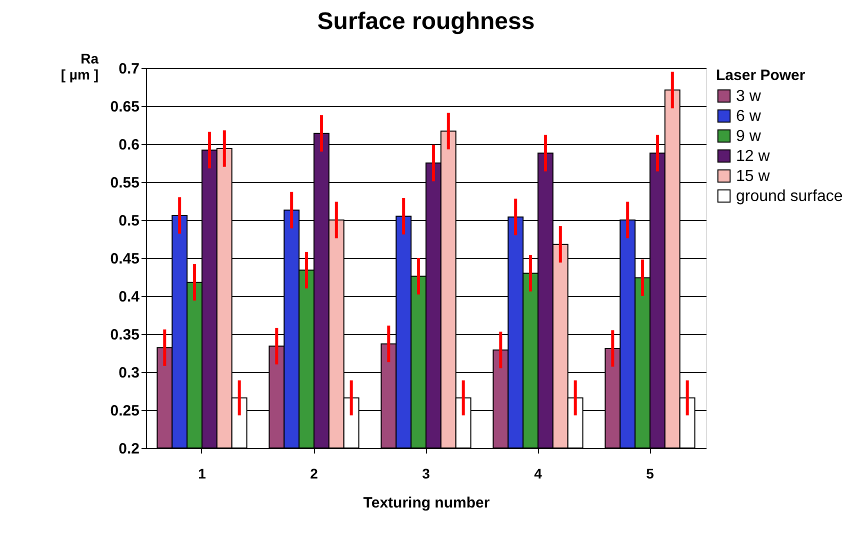 The width and height of the screenshot is (864, 533). I want to click on legend-label: 3 w, so click(749, 96).